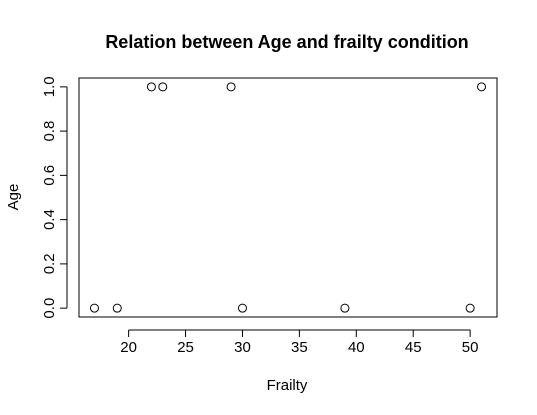 Image resolution: width=537 pixels, height=415 pixels. What do you see at coordinates (49, 86) in the screenshot?
I see `y-tick-label: 1.0` at bounding box center [49, 86].